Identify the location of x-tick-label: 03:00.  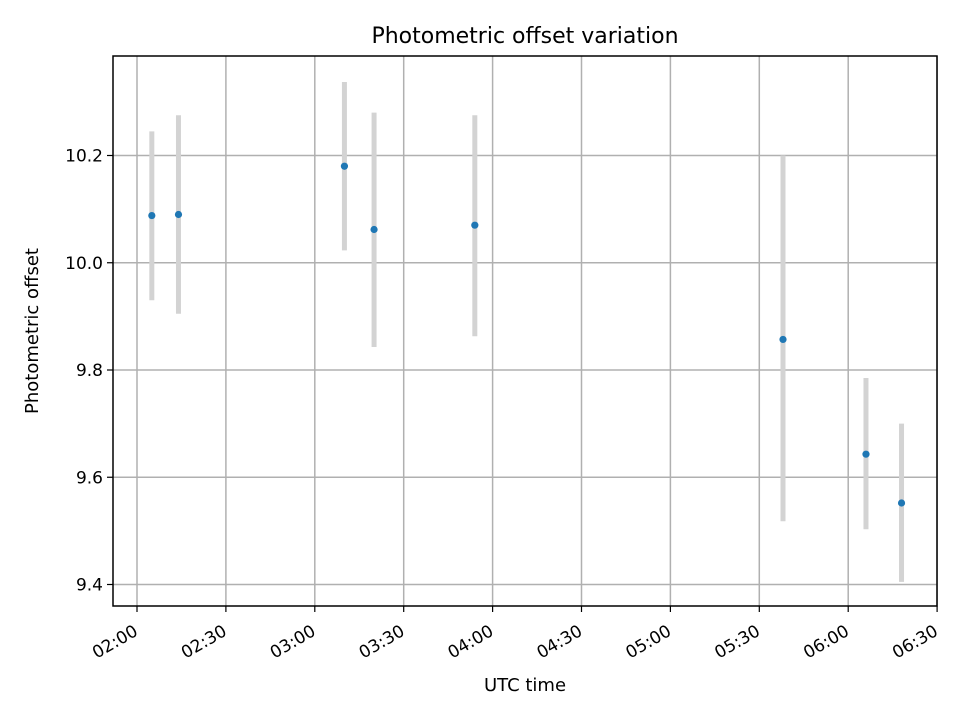
(293, 642).